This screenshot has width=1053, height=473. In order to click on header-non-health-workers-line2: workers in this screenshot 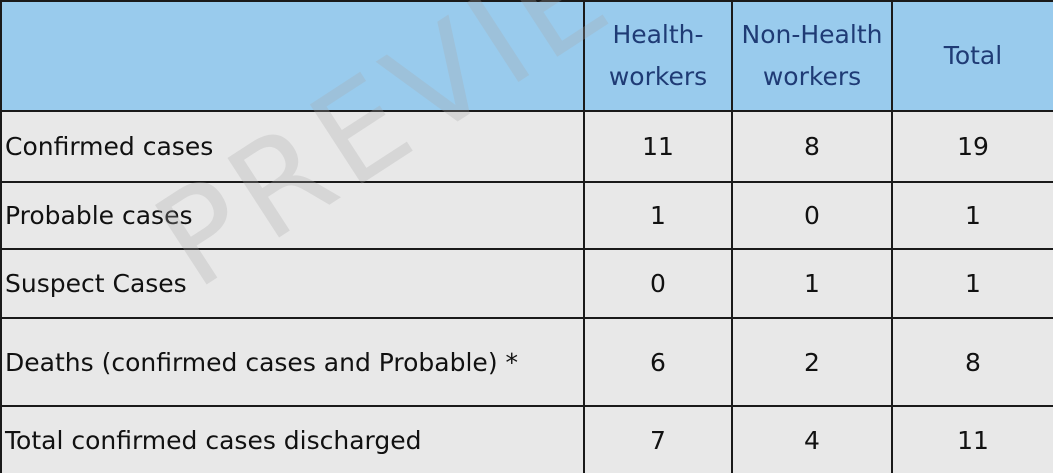, I will do `click(812, 76)`.